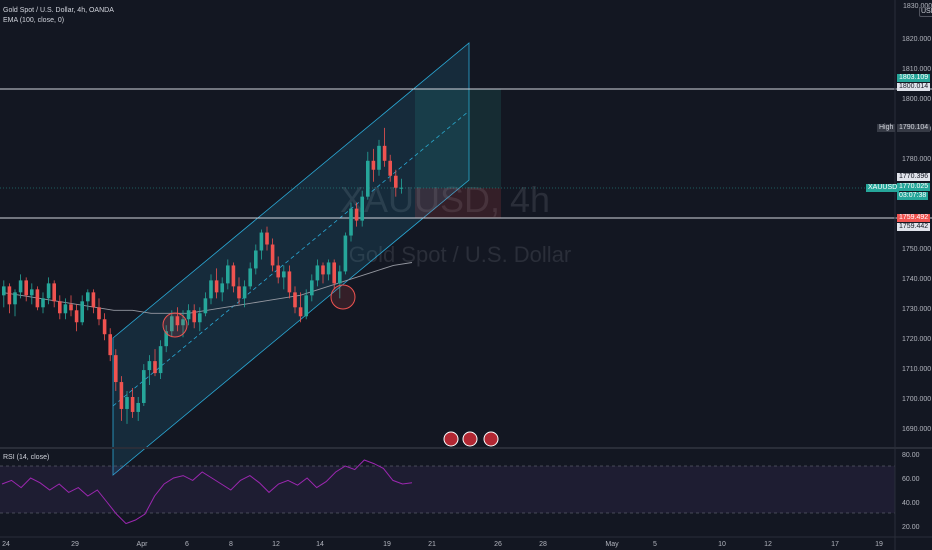 The height and width of the screenshot is (550, 932). Describe the element at coordinates (917, 6) in the screenshot. I see `price-axis-top-label: 1830.000` at that location.